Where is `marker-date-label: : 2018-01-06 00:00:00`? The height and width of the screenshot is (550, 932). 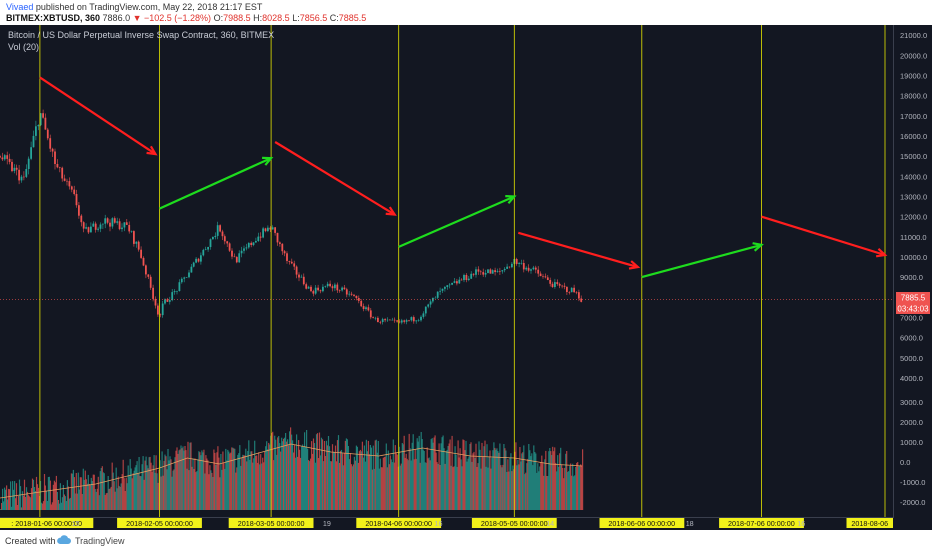 marker-date-label: : 2018-01-06 00:00:00 is located at coordinates (47, 523).